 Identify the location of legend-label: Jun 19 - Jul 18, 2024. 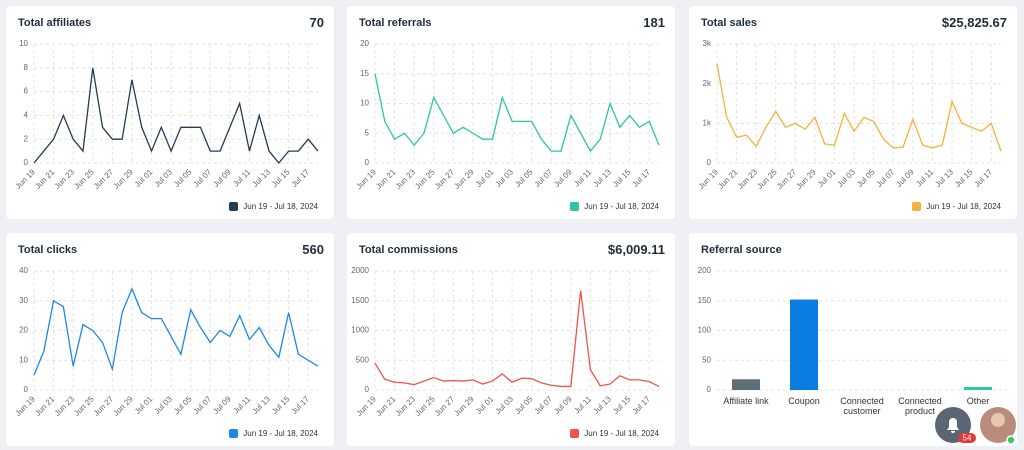
(280, 433).